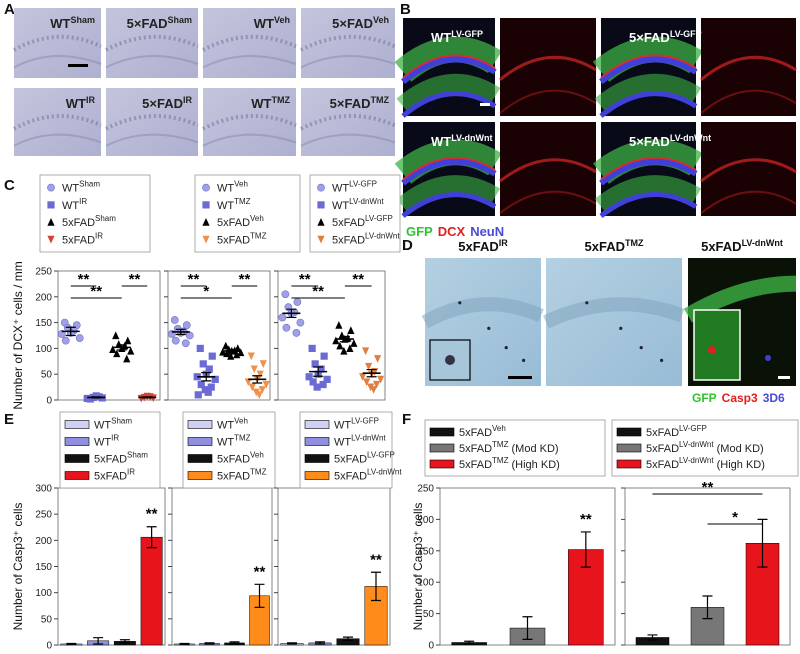 The height and width of the screenshot is (654, 800). I want to click on channel-name: Casp3, so click(740, 398).